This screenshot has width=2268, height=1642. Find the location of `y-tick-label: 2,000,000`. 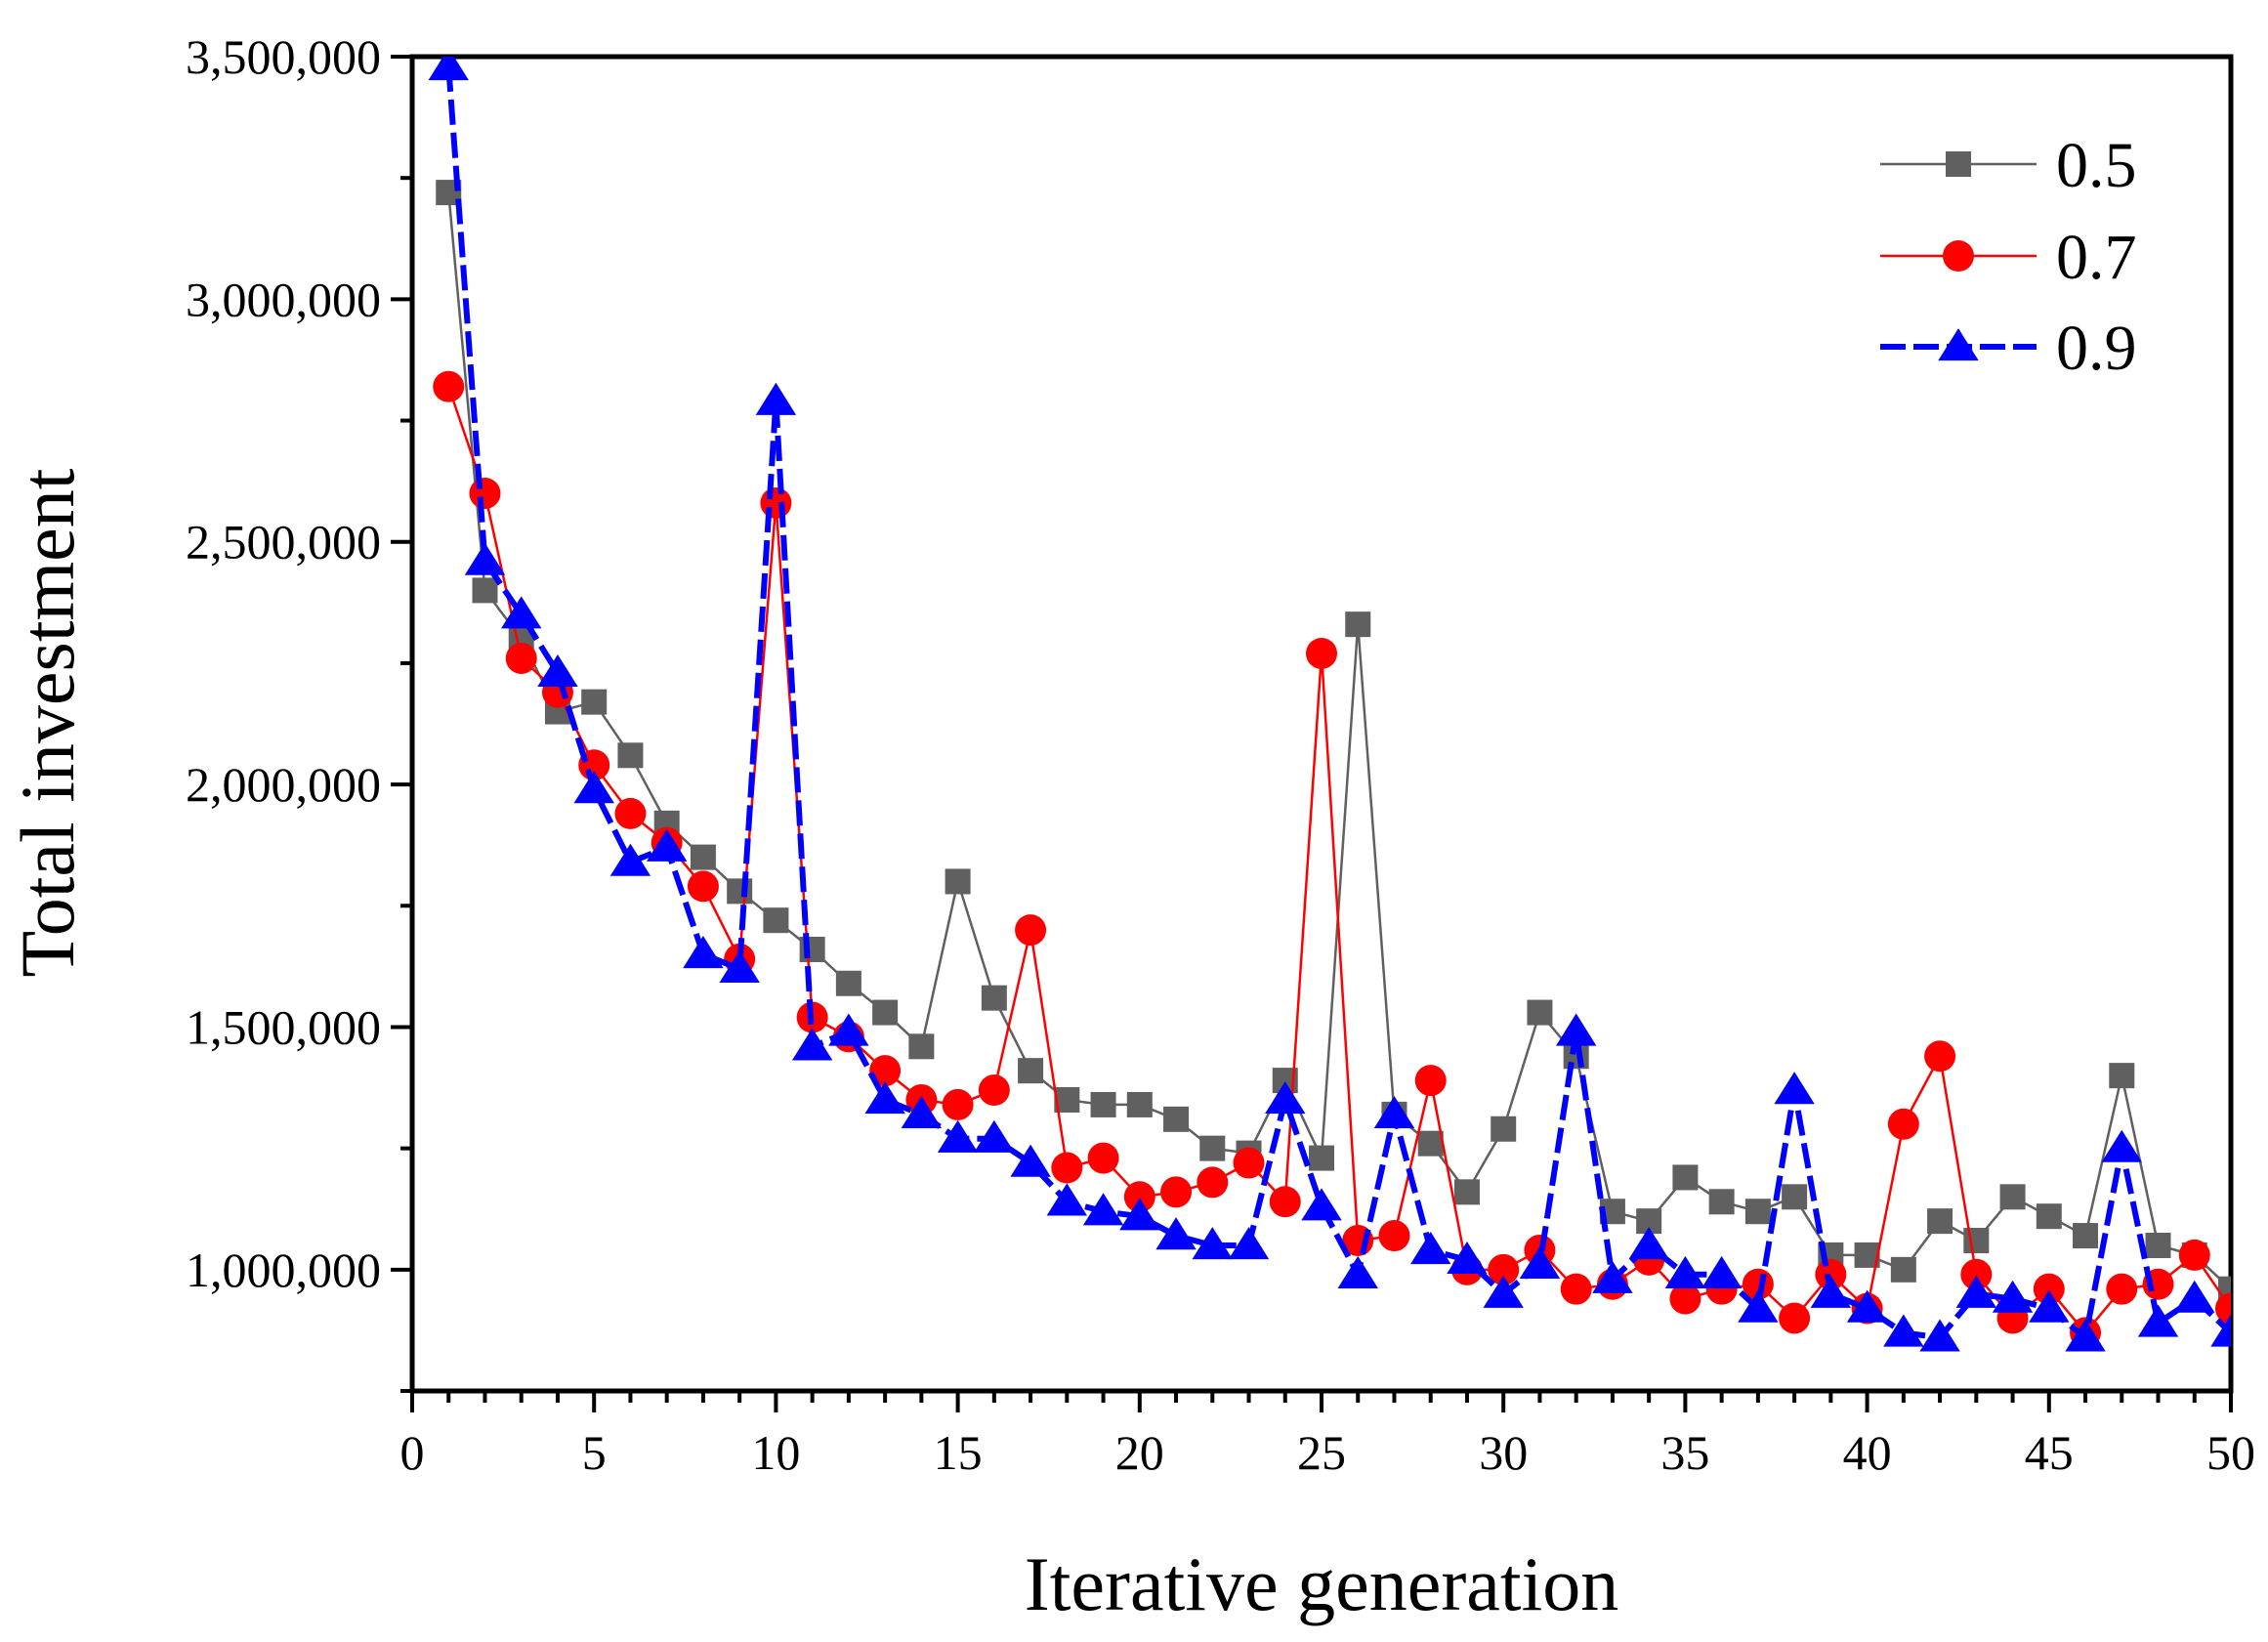

y-tick-label: 2,000,000 is located at coordinates (283, 784).